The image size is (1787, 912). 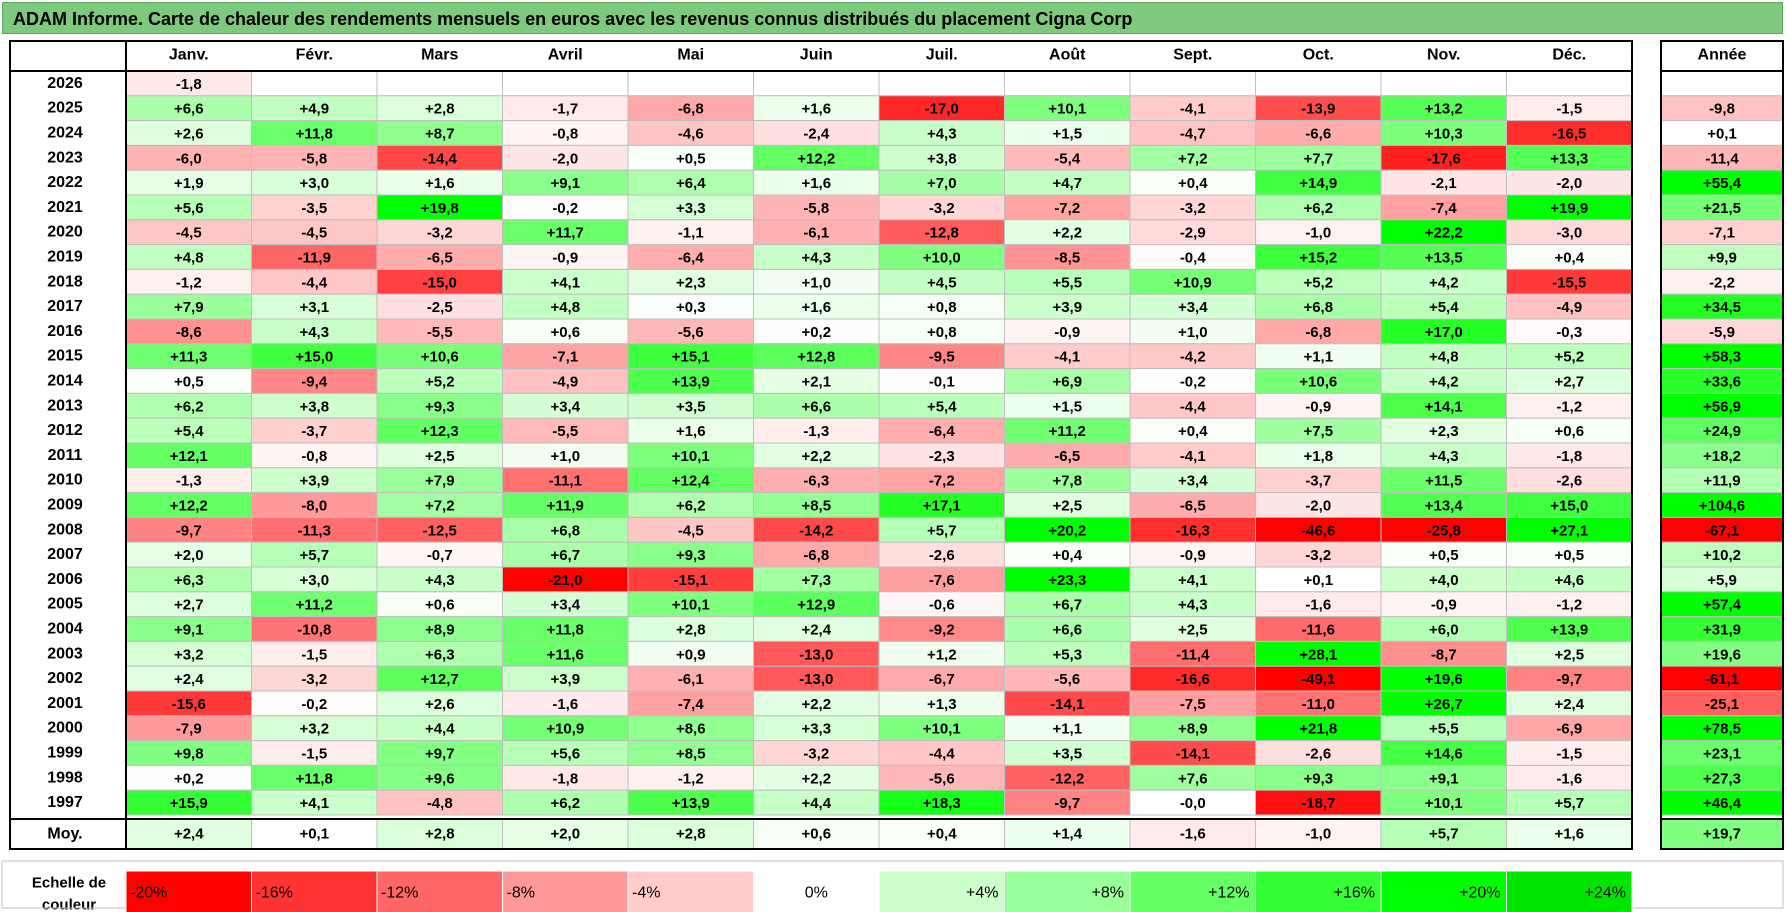 I want to click on heat-cell-value: -1,6, so click(x=1318, y=605).